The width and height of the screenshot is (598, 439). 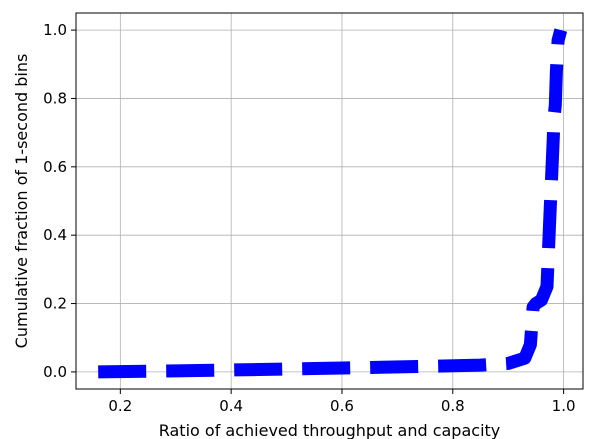 What do you see at coordinates (55, 304) in the screenshot?
I see `y-tick-label: 0.2` at bounding box center [55, 304].